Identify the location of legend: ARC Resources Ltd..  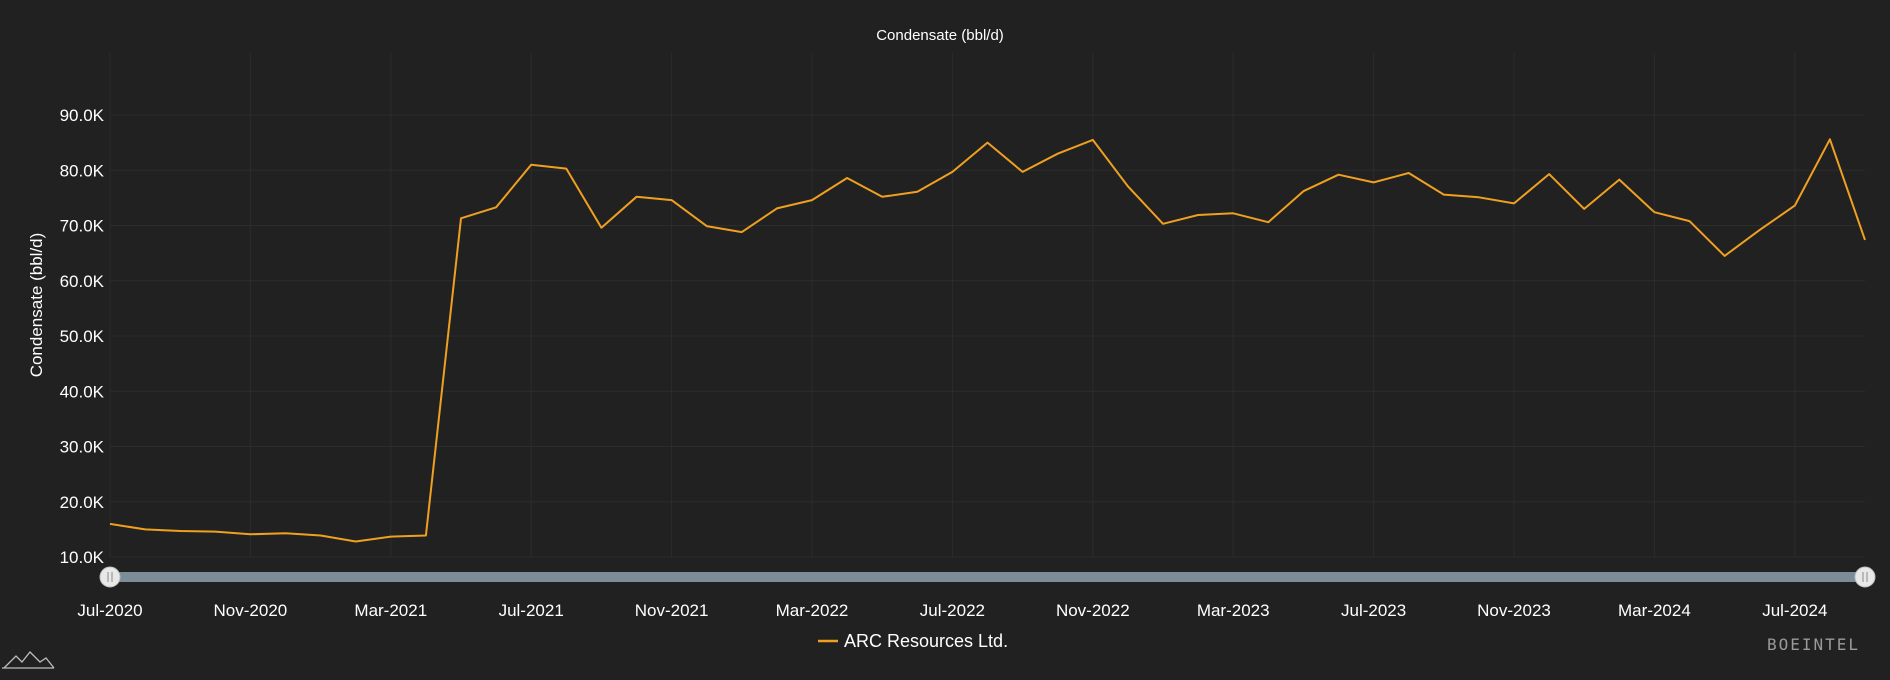
(913, 641).